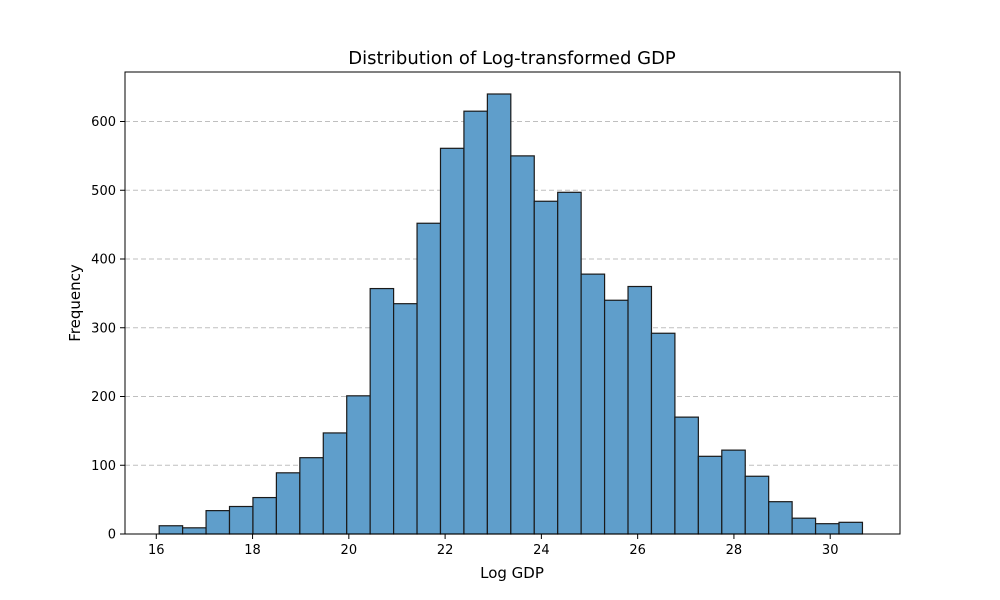 The width and height of the screenshot is (1000, 600). Describe the element at coordinates (541, 550) in the screenshot. I see `x-tick-label: 24` at that location.